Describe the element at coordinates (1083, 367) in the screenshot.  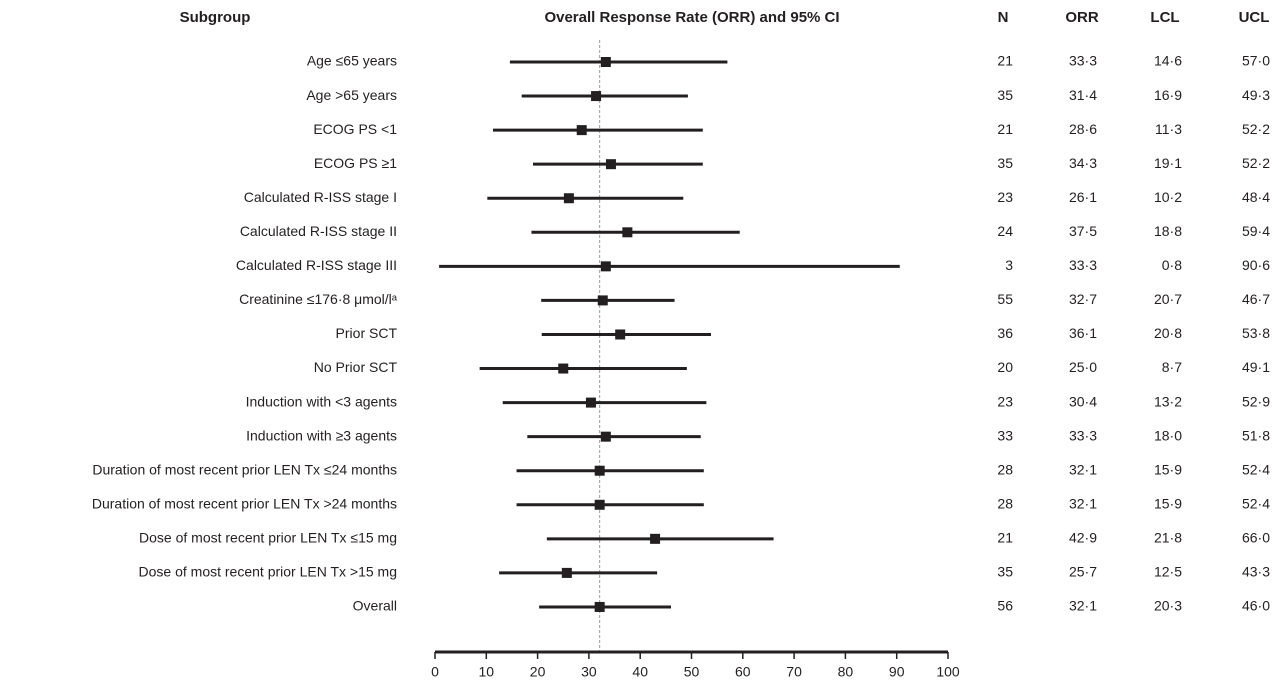
I see `orr-value: 25·0` at that location.